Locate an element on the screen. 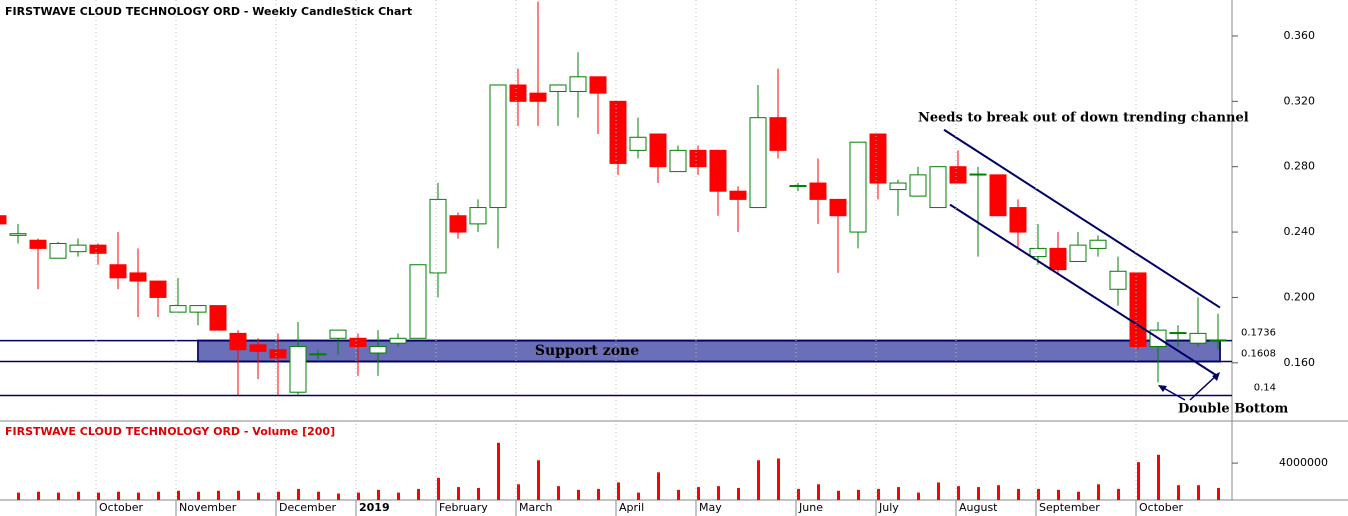 Image resolution: width=1348 pixels, height=516 pixels. x-tick-label: February is located at coordinates (463, 507).